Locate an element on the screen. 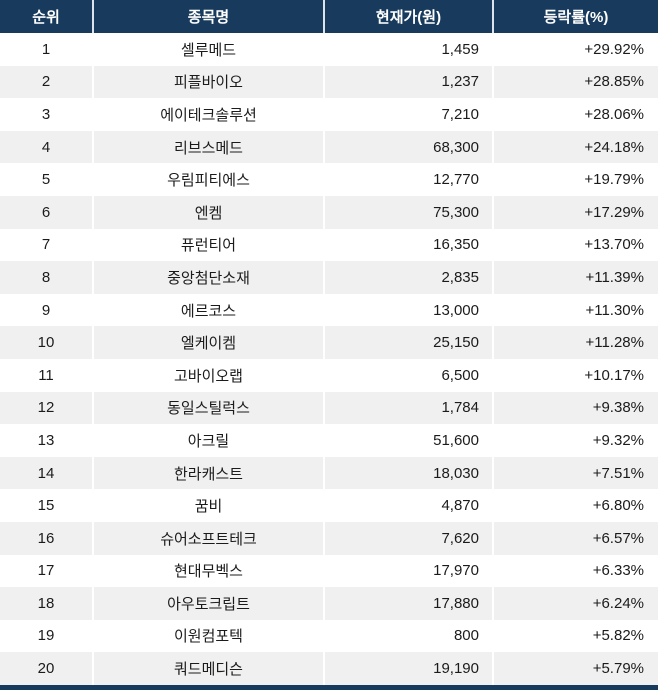 This screenshot has width=658, height=690. stock-name-cell: 에르코스 is located at coordinates (207, 310).